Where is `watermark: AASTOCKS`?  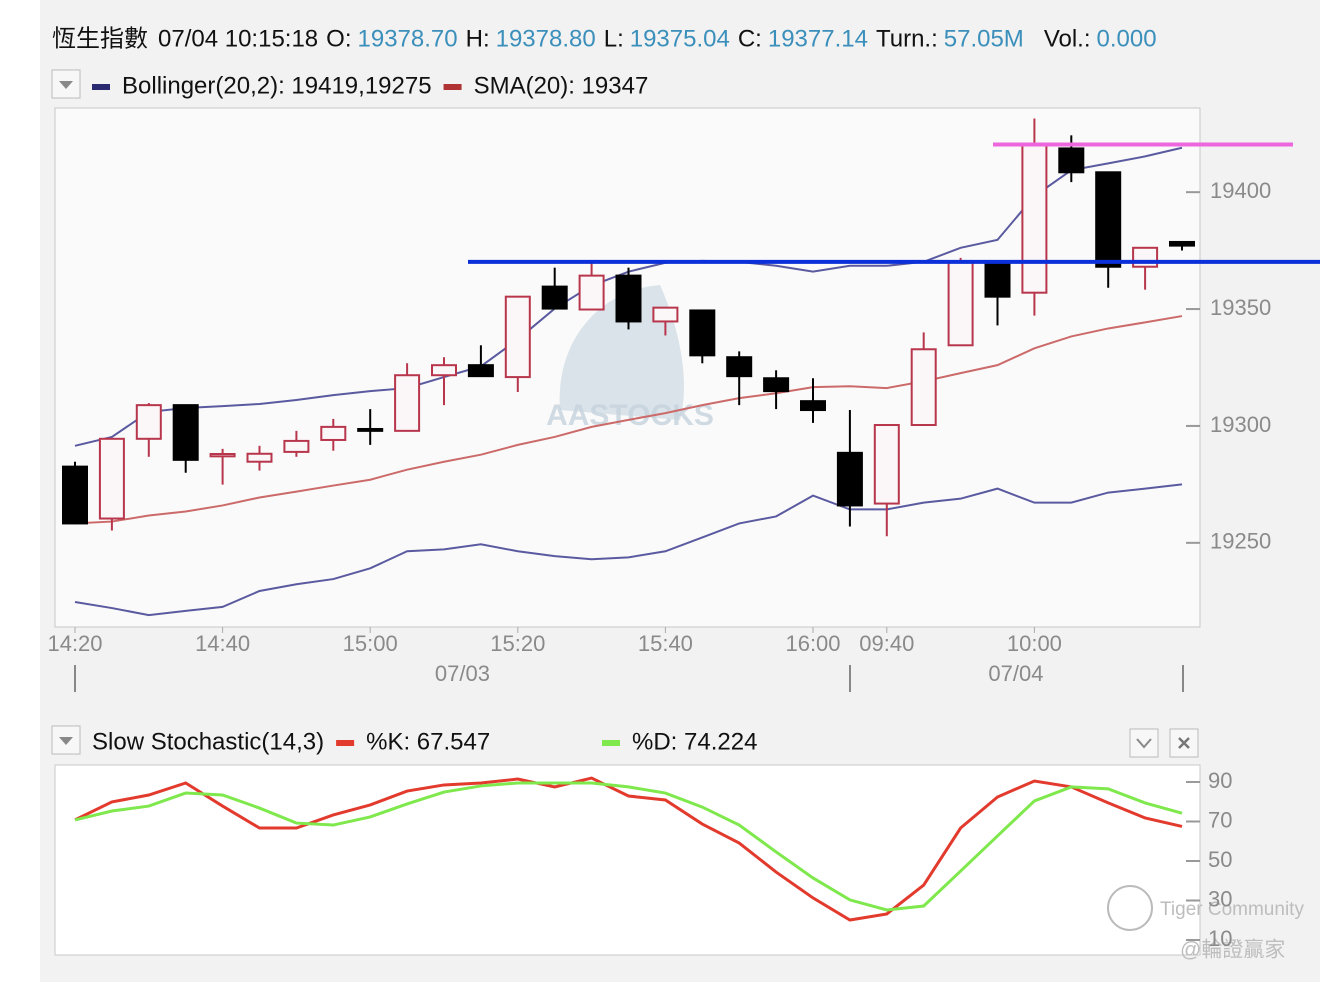
watermark: AASTOCKS is located at coordinates (630, 415).